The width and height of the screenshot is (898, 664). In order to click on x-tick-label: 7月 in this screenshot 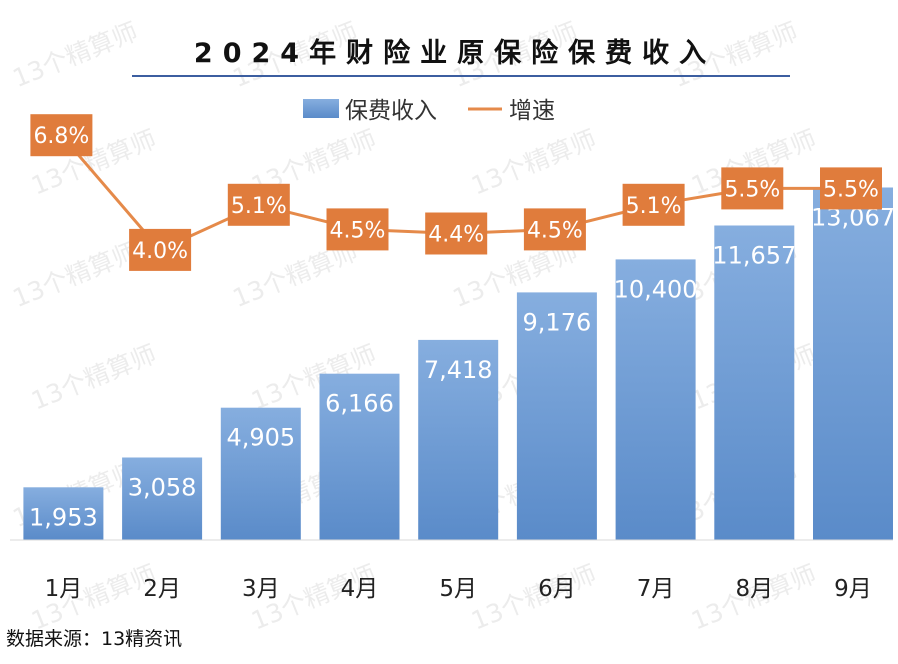, I will do `click(656, 589)`.